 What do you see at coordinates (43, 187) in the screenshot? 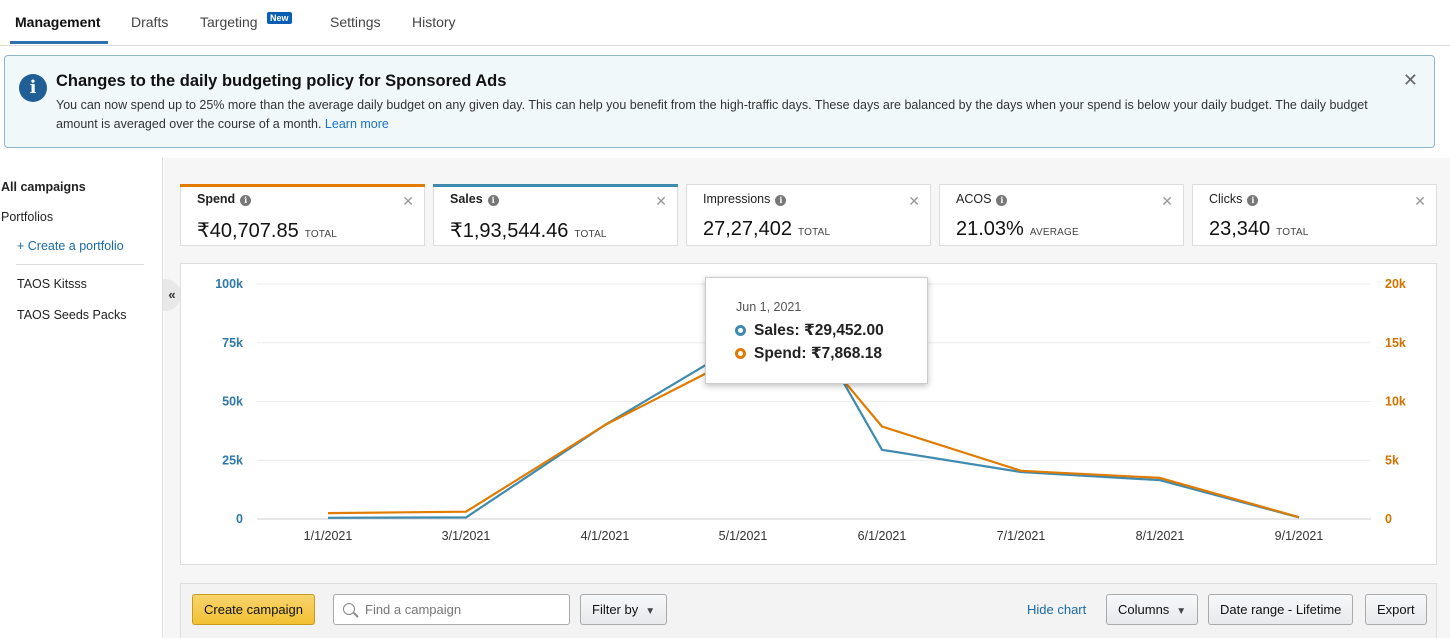
I see `sidebar-item-all-campaigns: All campaigns` at bounding box center [43, 187].